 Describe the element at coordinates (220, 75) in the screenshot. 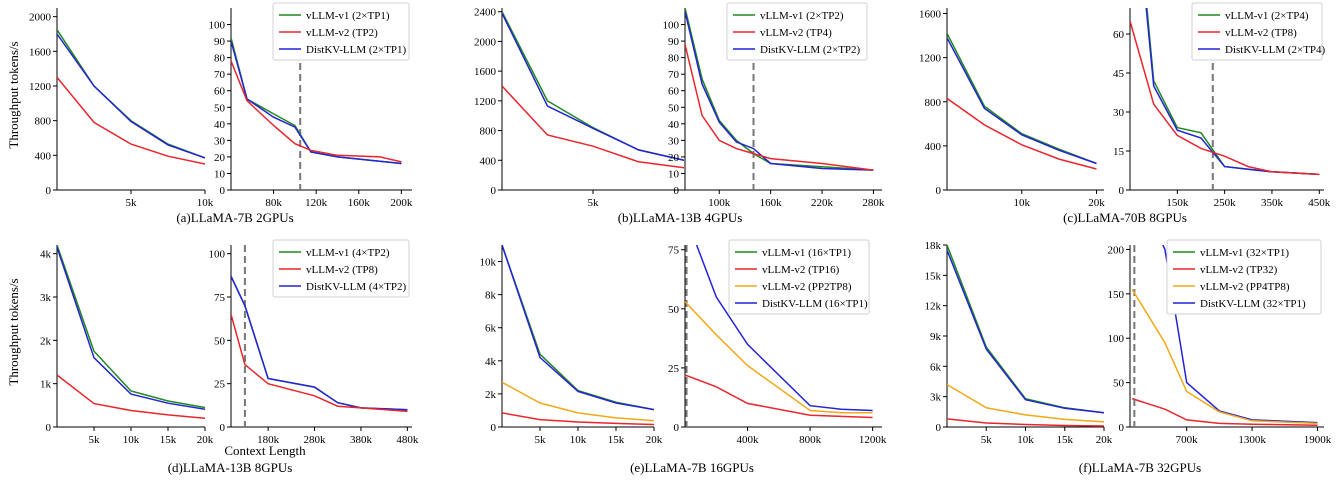

I see `y-tick-label: 70` at that location.